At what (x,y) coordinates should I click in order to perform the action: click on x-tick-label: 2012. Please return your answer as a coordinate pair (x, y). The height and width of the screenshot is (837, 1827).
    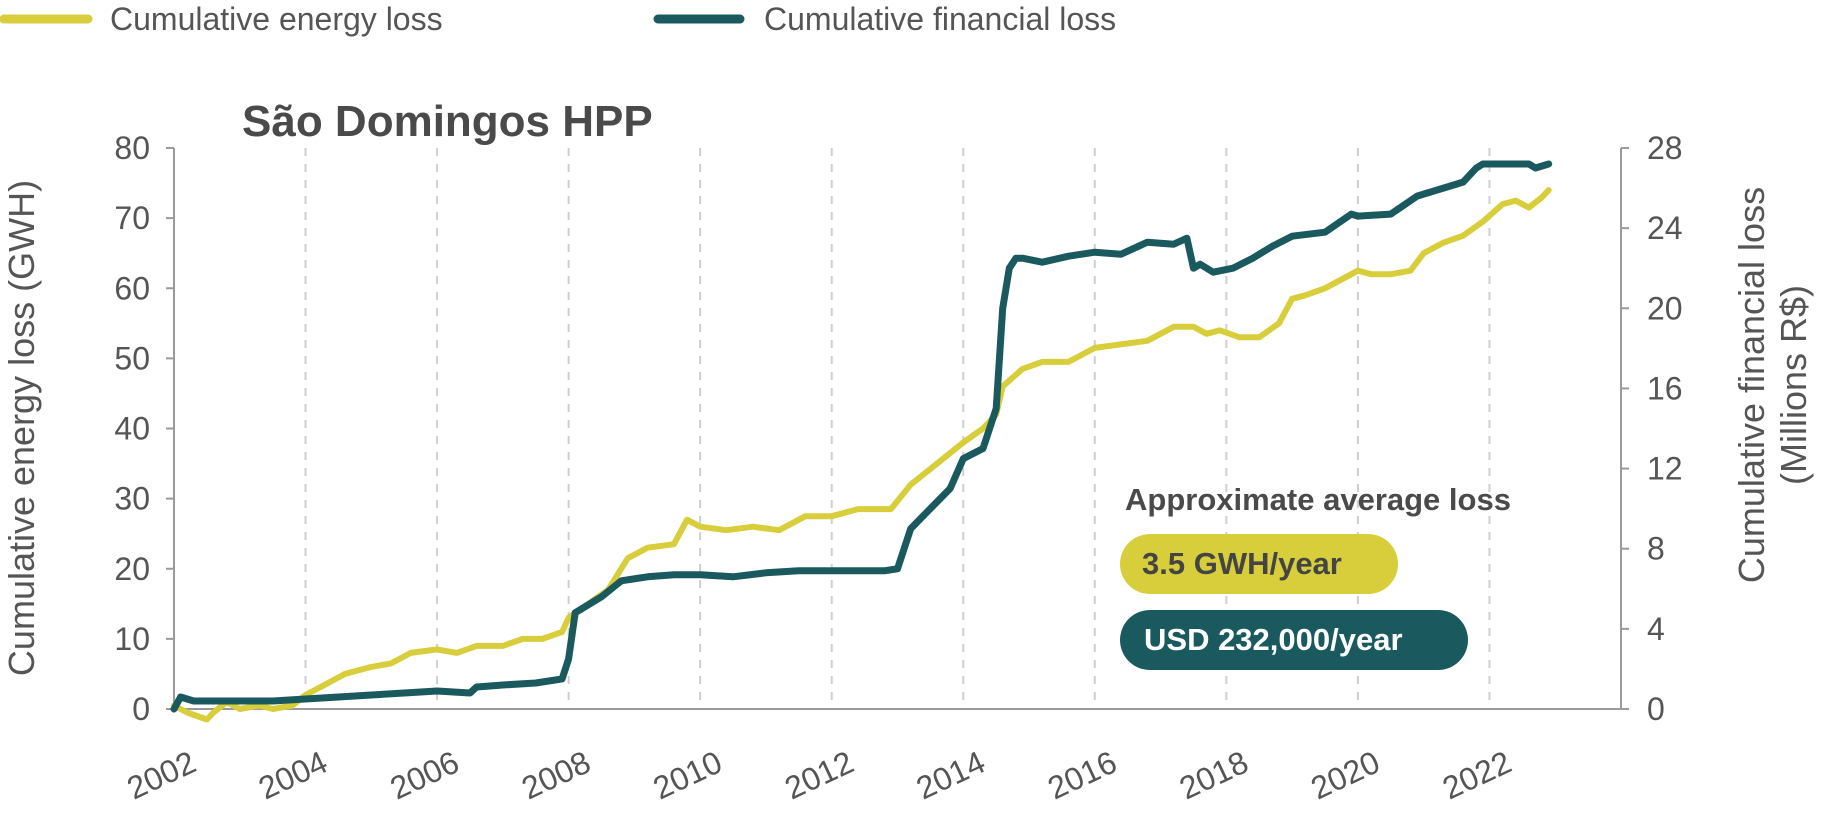
    Looking at the image, I should click on (819, 775).